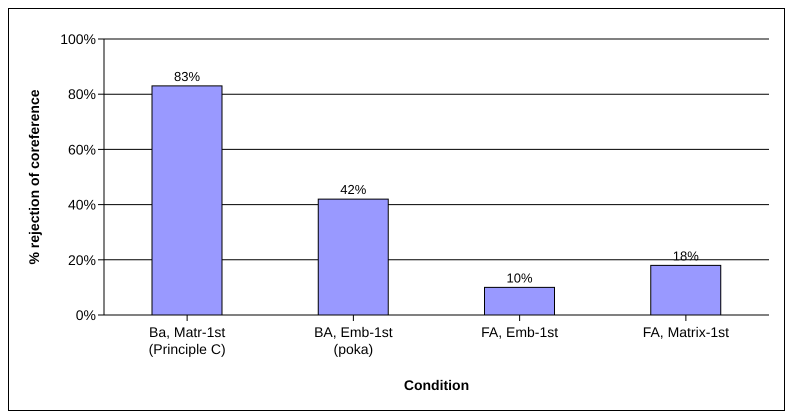 Image resolution: width=791 pixels, height=417 pixels. What do you see at coordinates (78, 38) in the screenshot?
I see `y-tick-label: 100%` at bounding box center [78, 38].